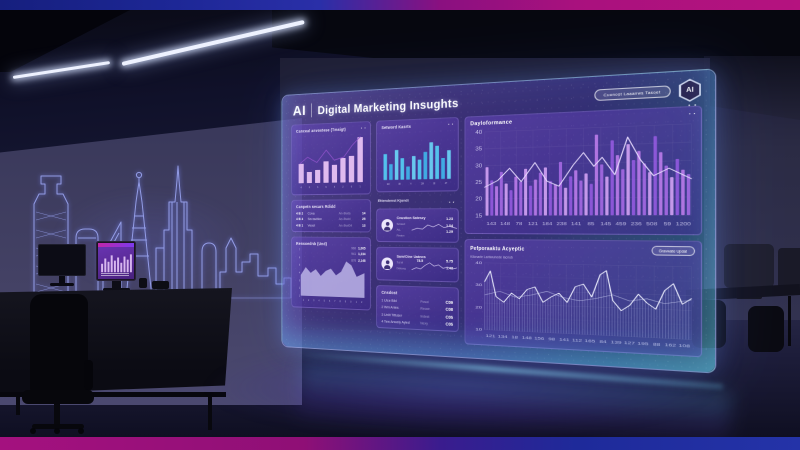 Image resolution: width=800 pixels, height=450 pixels. I want to click on left-desk-edge, so click(113, 394).